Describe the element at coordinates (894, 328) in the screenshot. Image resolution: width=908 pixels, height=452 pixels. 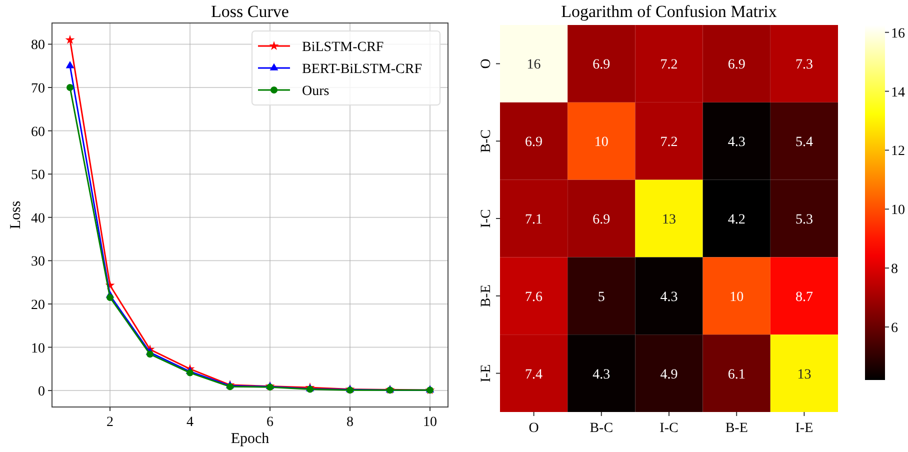
I see `color-bar-label: 6` at that location.